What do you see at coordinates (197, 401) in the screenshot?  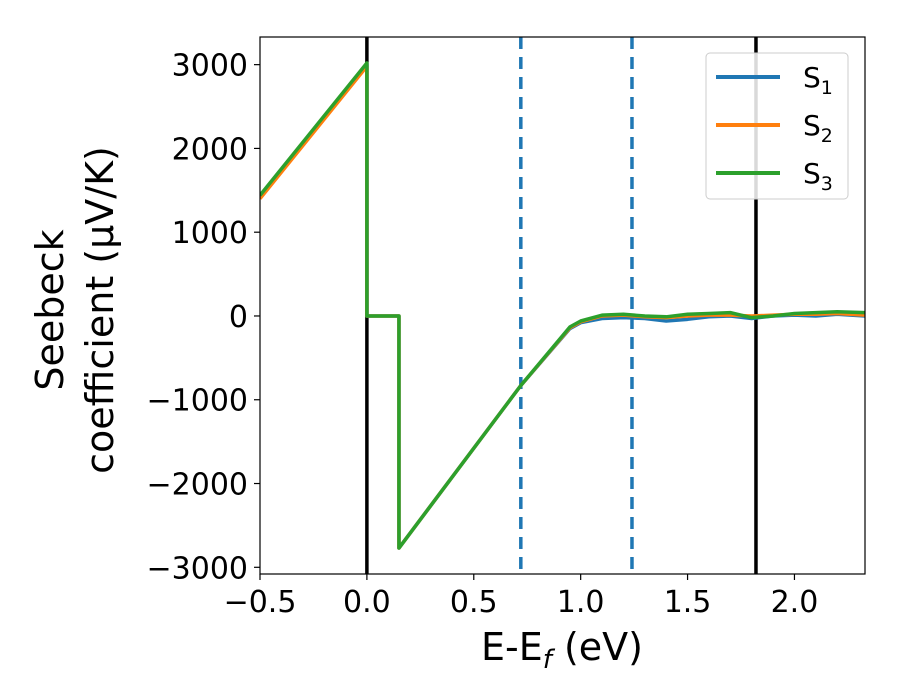 I see `y-tick-label: −1000` at bounding box center [197, 401].